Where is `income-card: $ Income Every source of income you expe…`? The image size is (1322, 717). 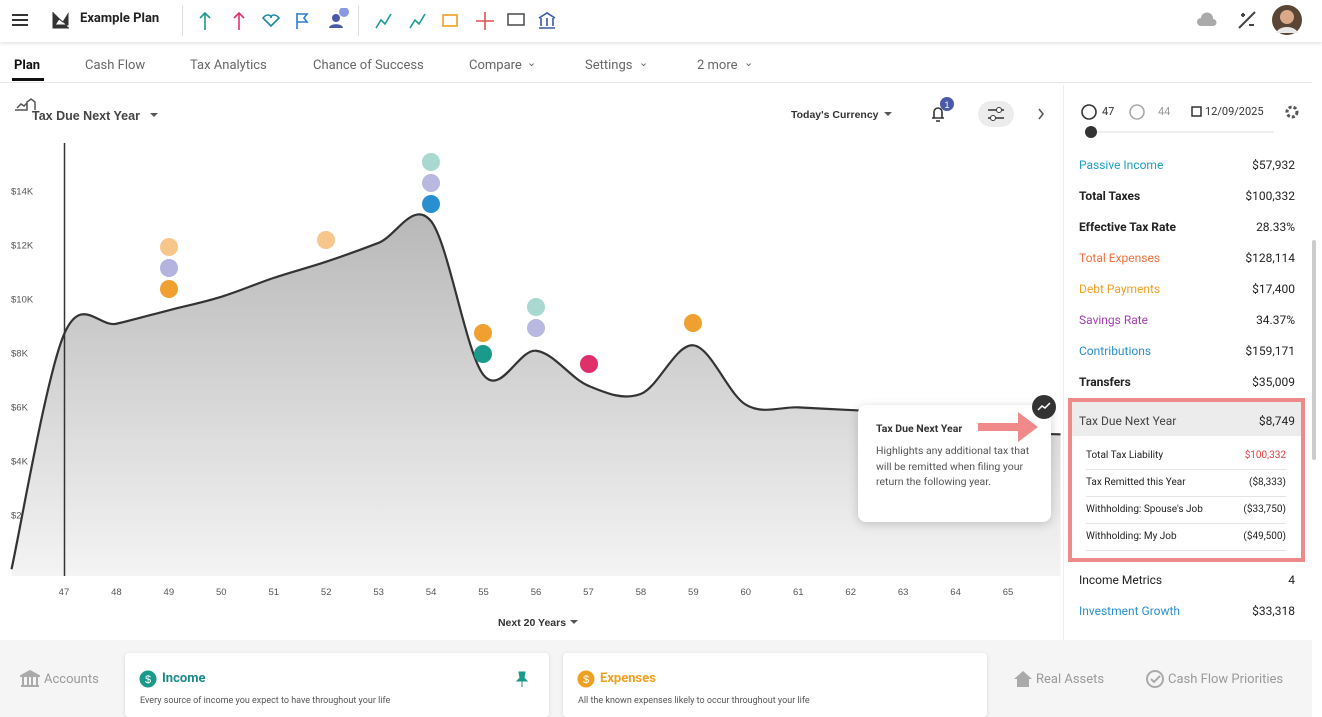 income-card: $ Income Every source of income you expe… is located at coordinates (337, 685).